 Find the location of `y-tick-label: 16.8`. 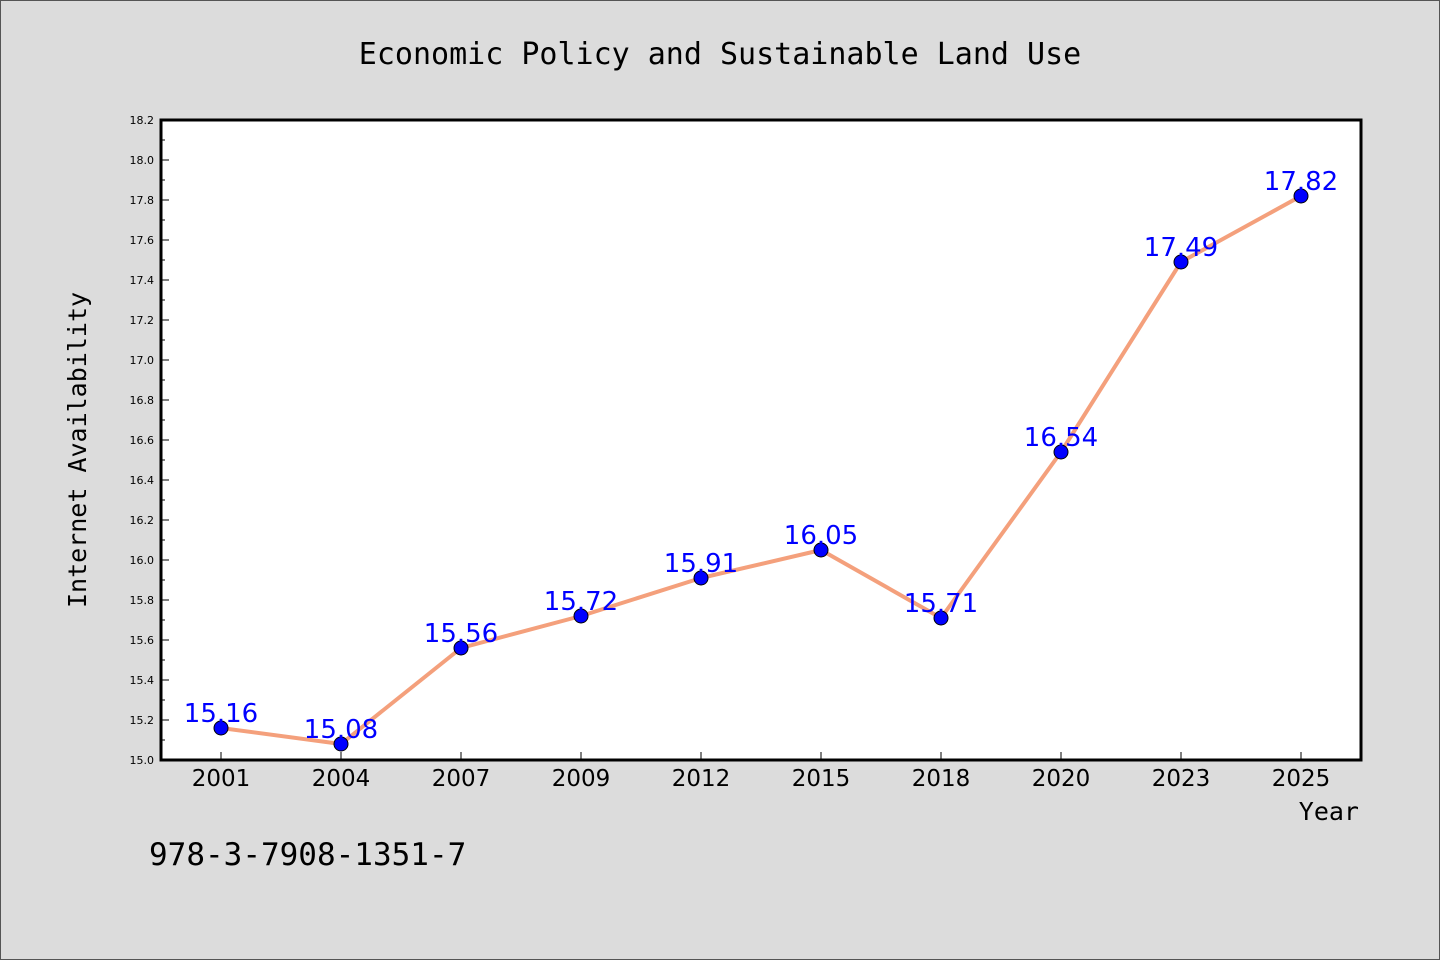

y-tick-label: 16.8 is located at coordinates (142, 400).